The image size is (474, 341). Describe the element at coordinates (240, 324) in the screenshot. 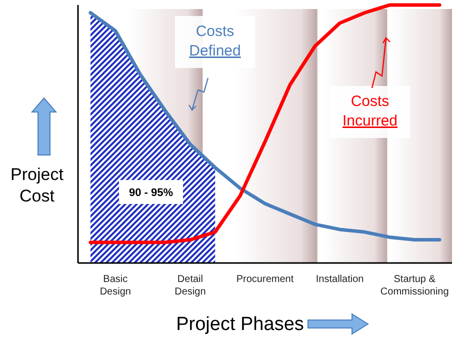

I see `x-axis-title: Project Phases` at that location.